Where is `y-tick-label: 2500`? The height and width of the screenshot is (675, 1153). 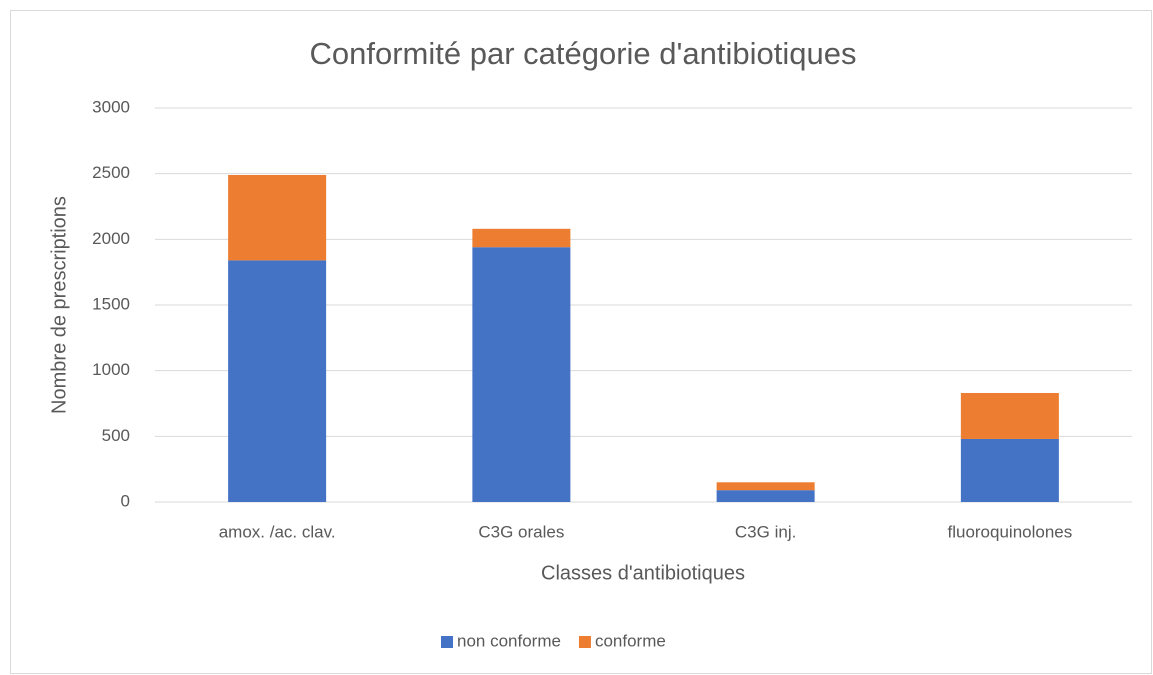
y-tick-label: 2500 is located at coordinates (111, 172).